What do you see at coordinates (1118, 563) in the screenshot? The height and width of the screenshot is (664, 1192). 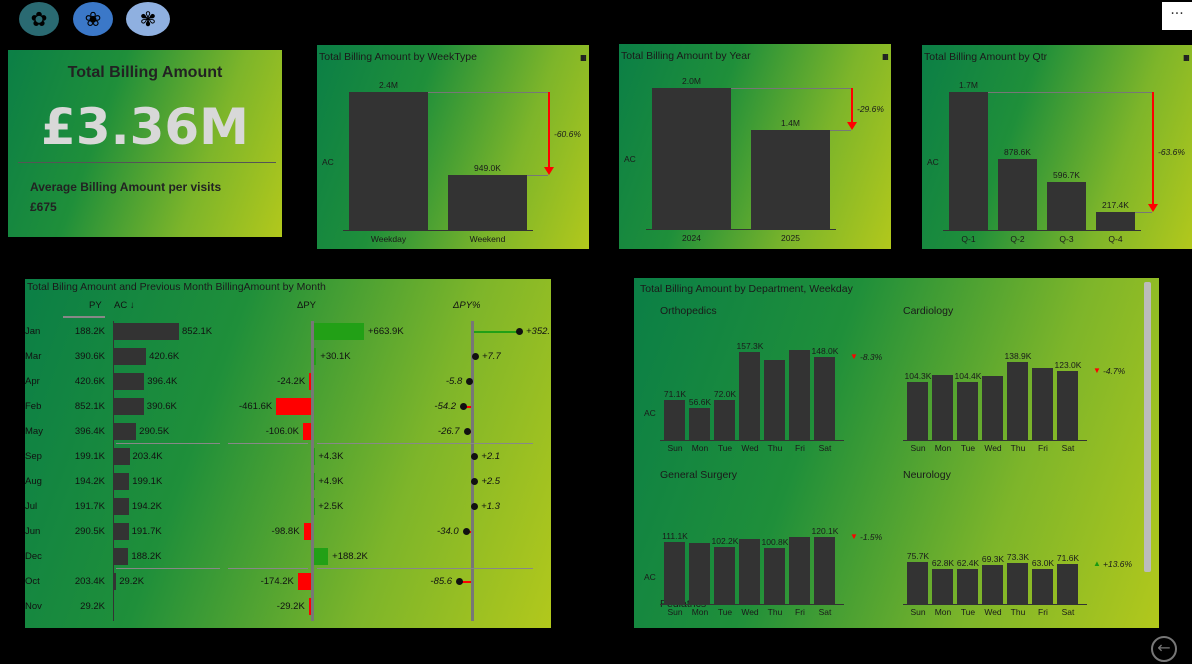 I see `dept-variance-label: +13.6%` at bounding box center [1118, 563].